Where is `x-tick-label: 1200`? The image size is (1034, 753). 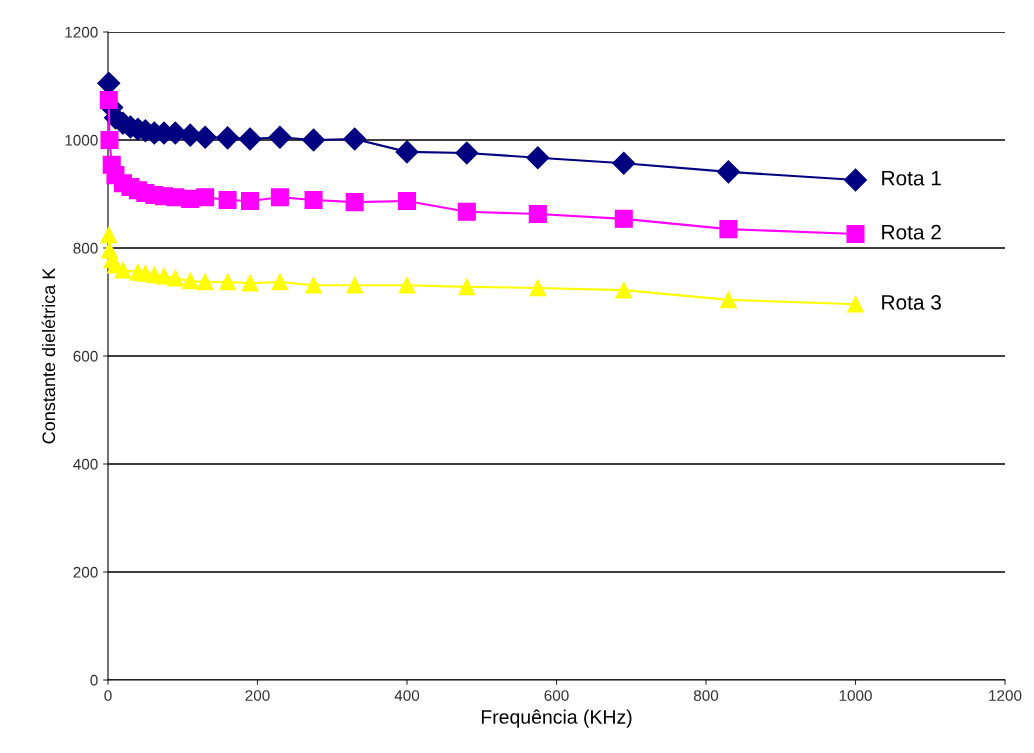
x-tick-label: 1200 is located at coordinates (1005, 695).